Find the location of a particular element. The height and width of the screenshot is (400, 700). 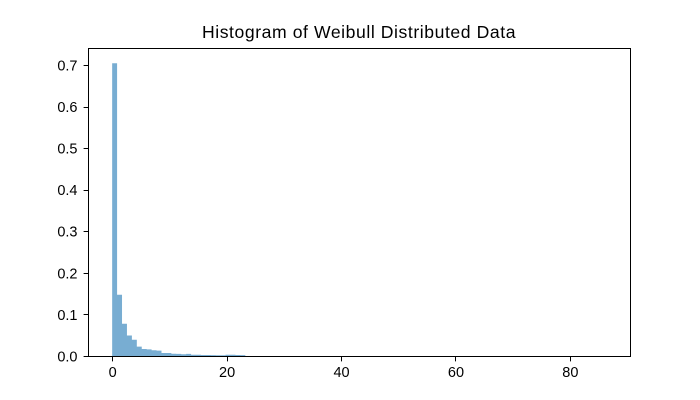

svg-text: 0.4 is located at coordinates (67, 191).